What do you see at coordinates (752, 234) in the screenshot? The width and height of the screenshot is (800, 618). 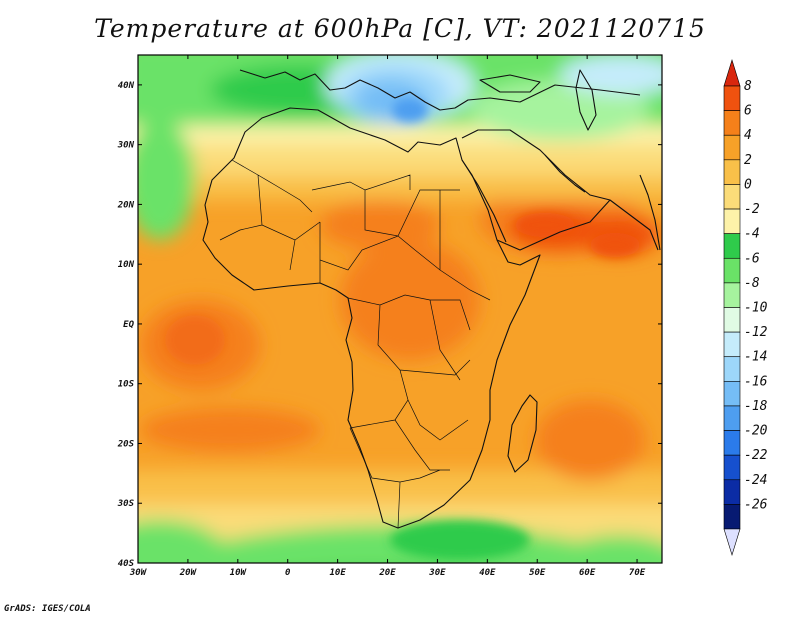 I see `colorbar-label: -4` at bounding box center [752, 234].